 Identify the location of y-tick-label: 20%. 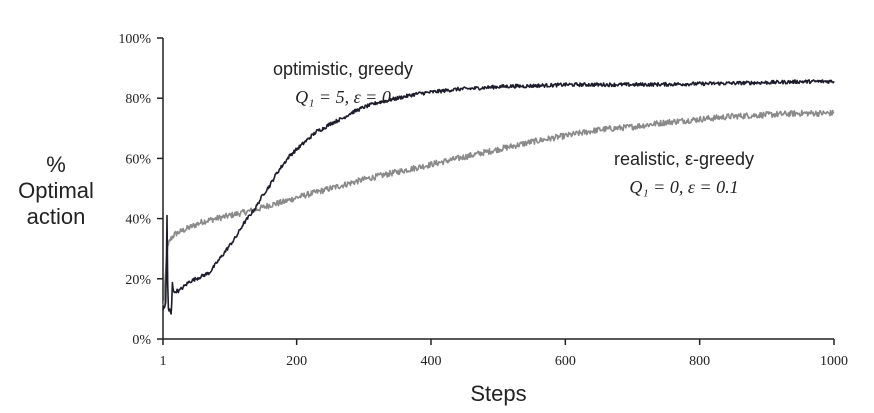
(138, 280).